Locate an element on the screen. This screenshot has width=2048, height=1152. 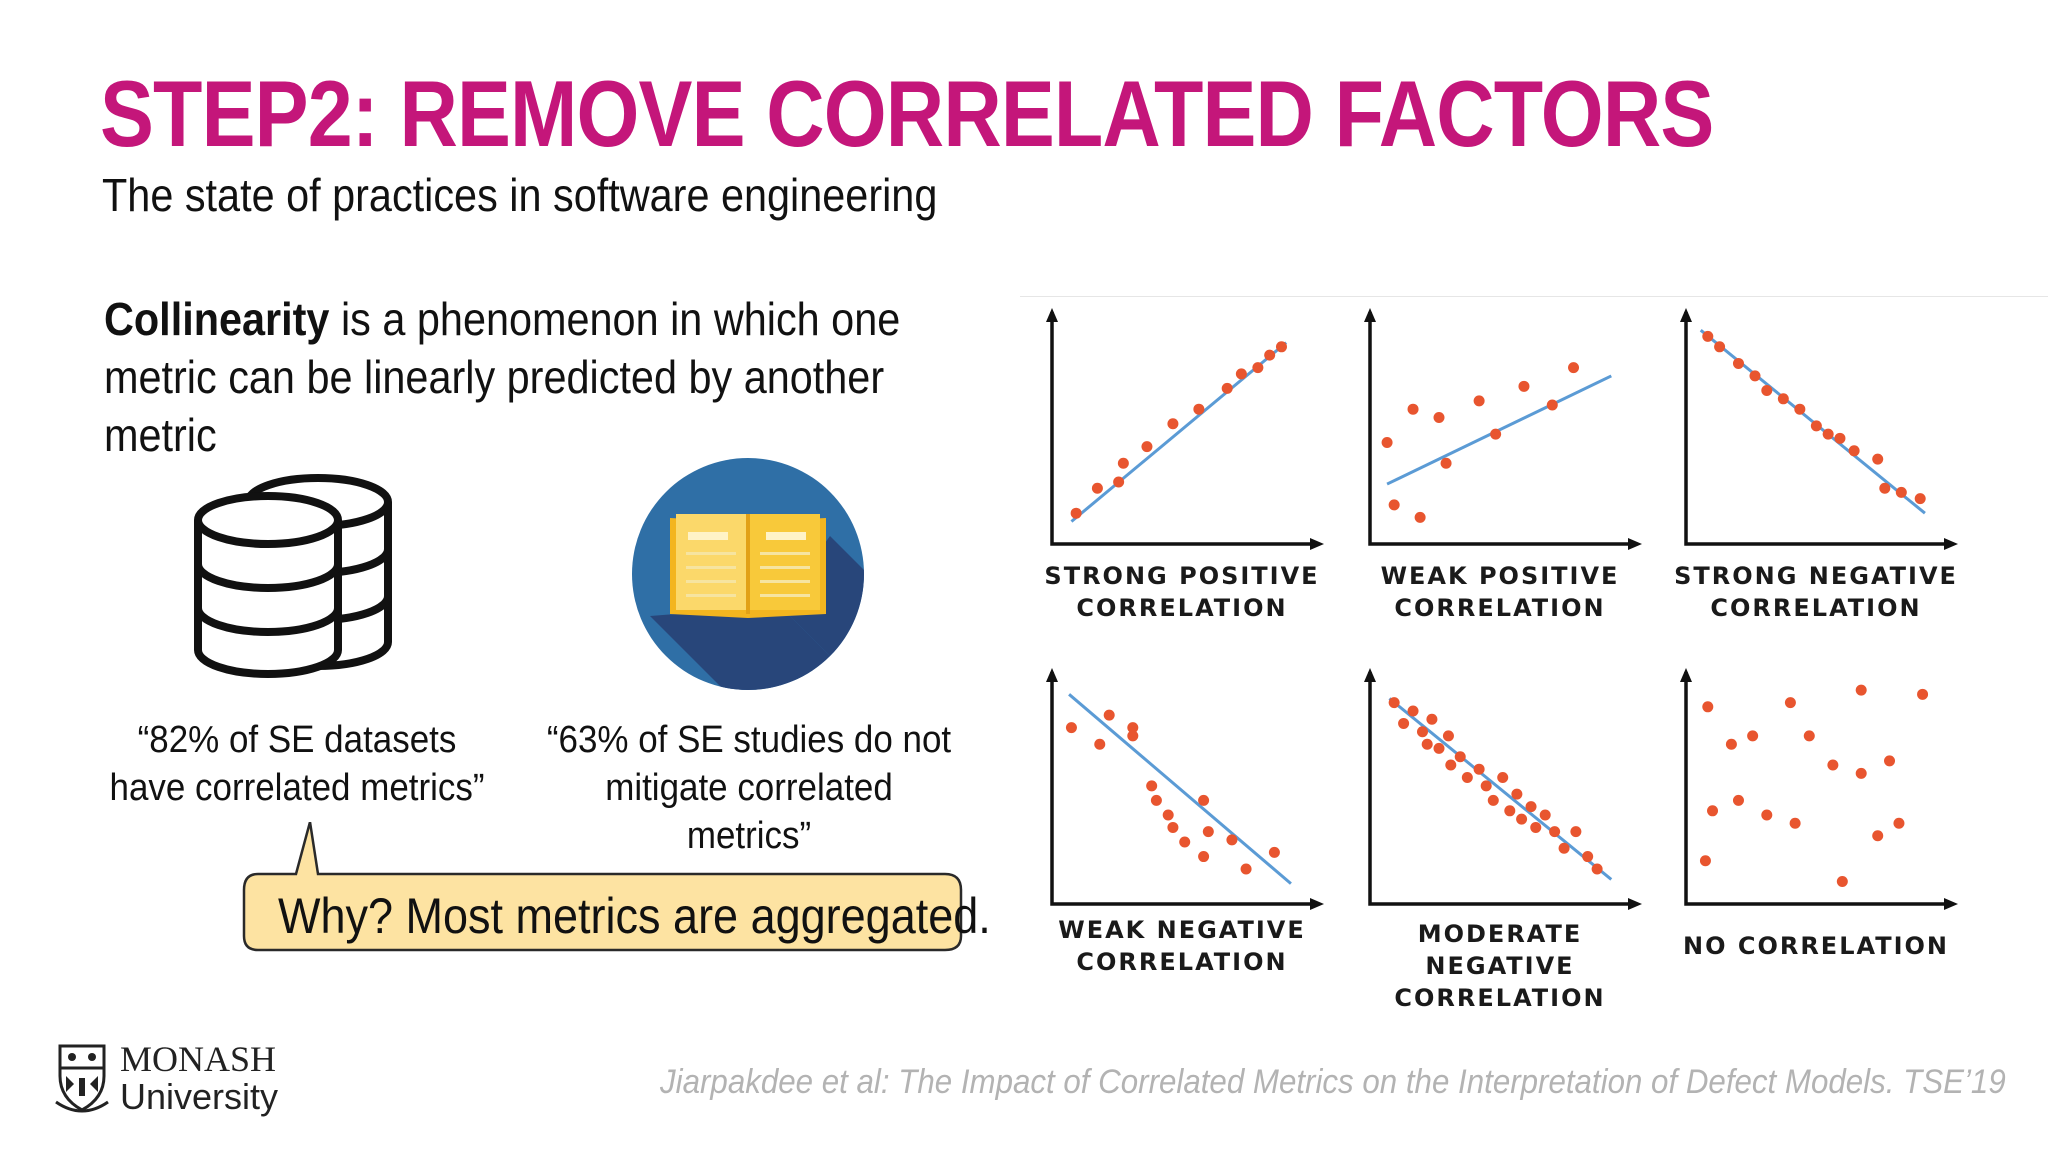
correlation-label-3: STRONG NEGATIVE CORRELATION is located at coordinates (1816, 592).